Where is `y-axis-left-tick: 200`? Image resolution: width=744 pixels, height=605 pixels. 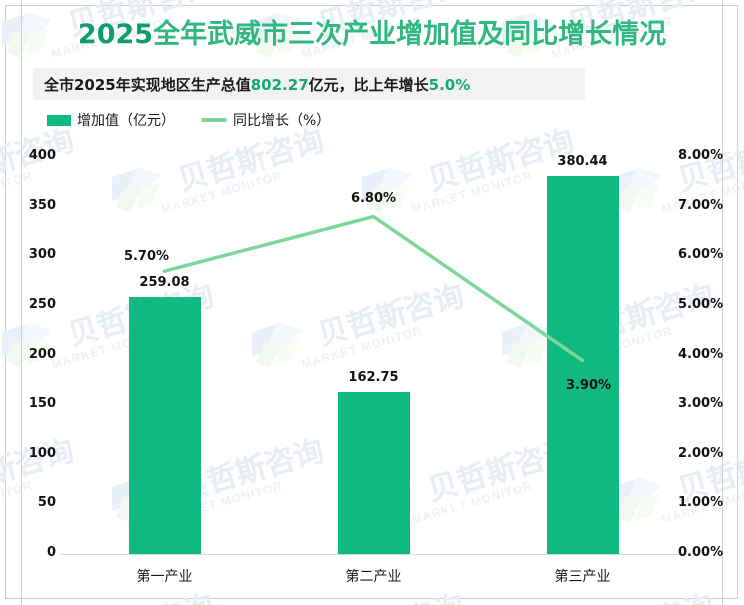
y-axis-left-tick: 200 is located at coordinates (42, 354).